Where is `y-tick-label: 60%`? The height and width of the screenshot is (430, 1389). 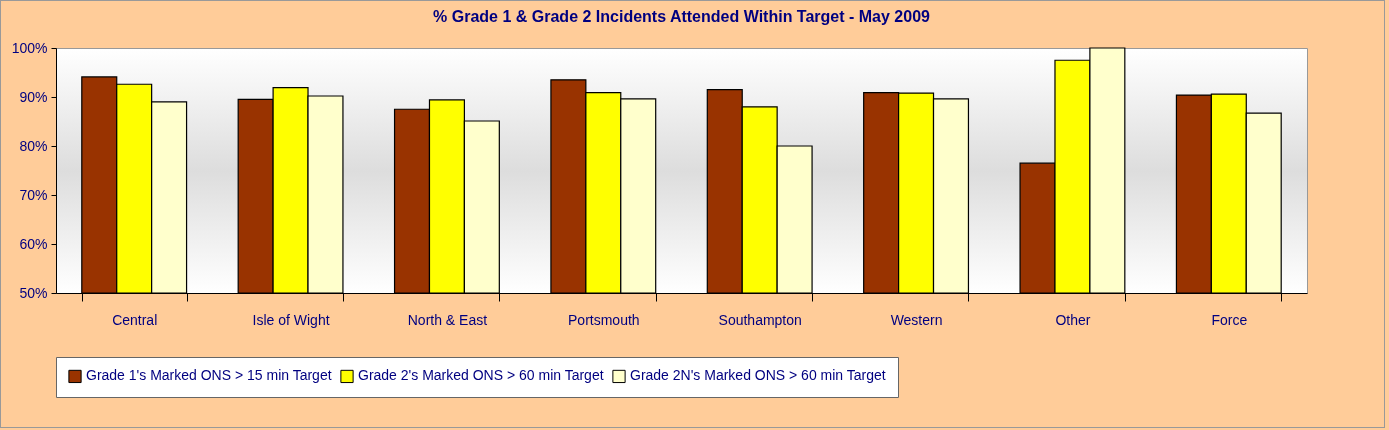
y-tick-label: 60% is located at coordinates (33, 243).